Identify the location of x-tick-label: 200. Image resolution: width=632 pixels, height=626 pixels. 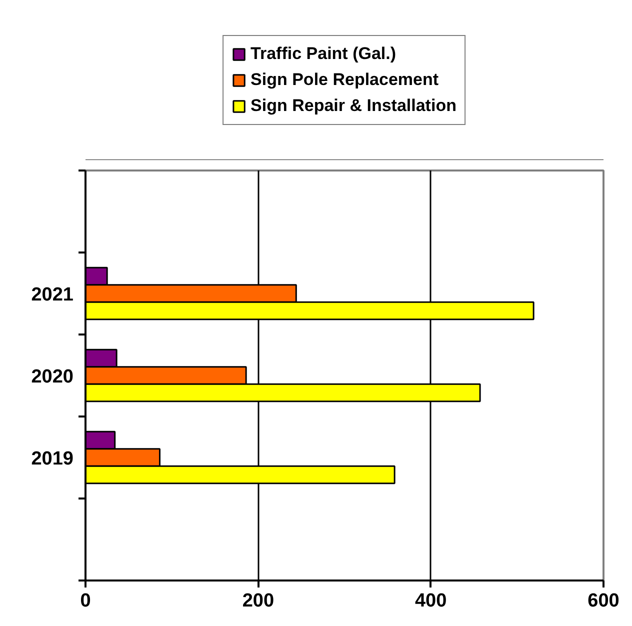
(258, 601).